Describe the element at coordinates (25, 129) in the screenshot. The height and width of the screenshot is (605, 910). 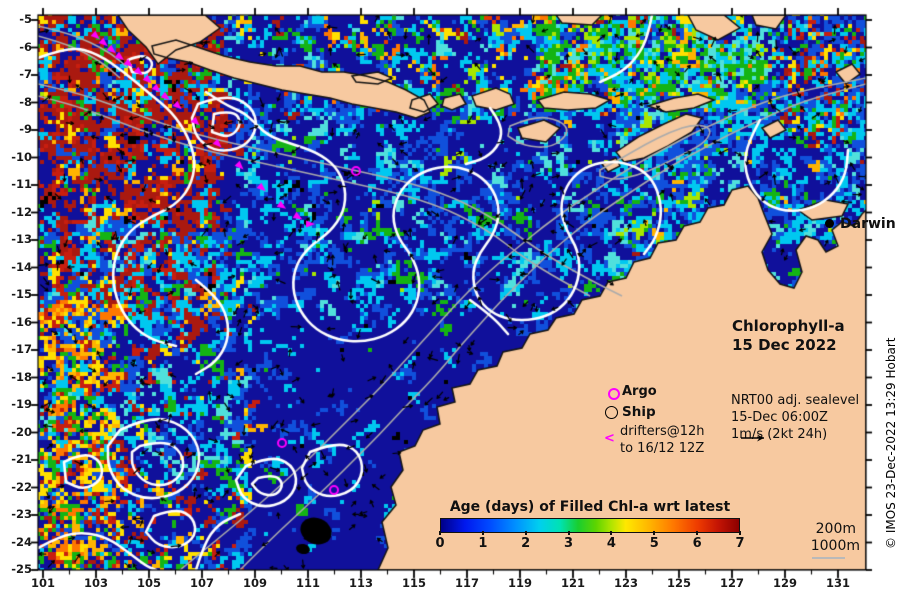
I see `y-tick-label: -9` at that location.